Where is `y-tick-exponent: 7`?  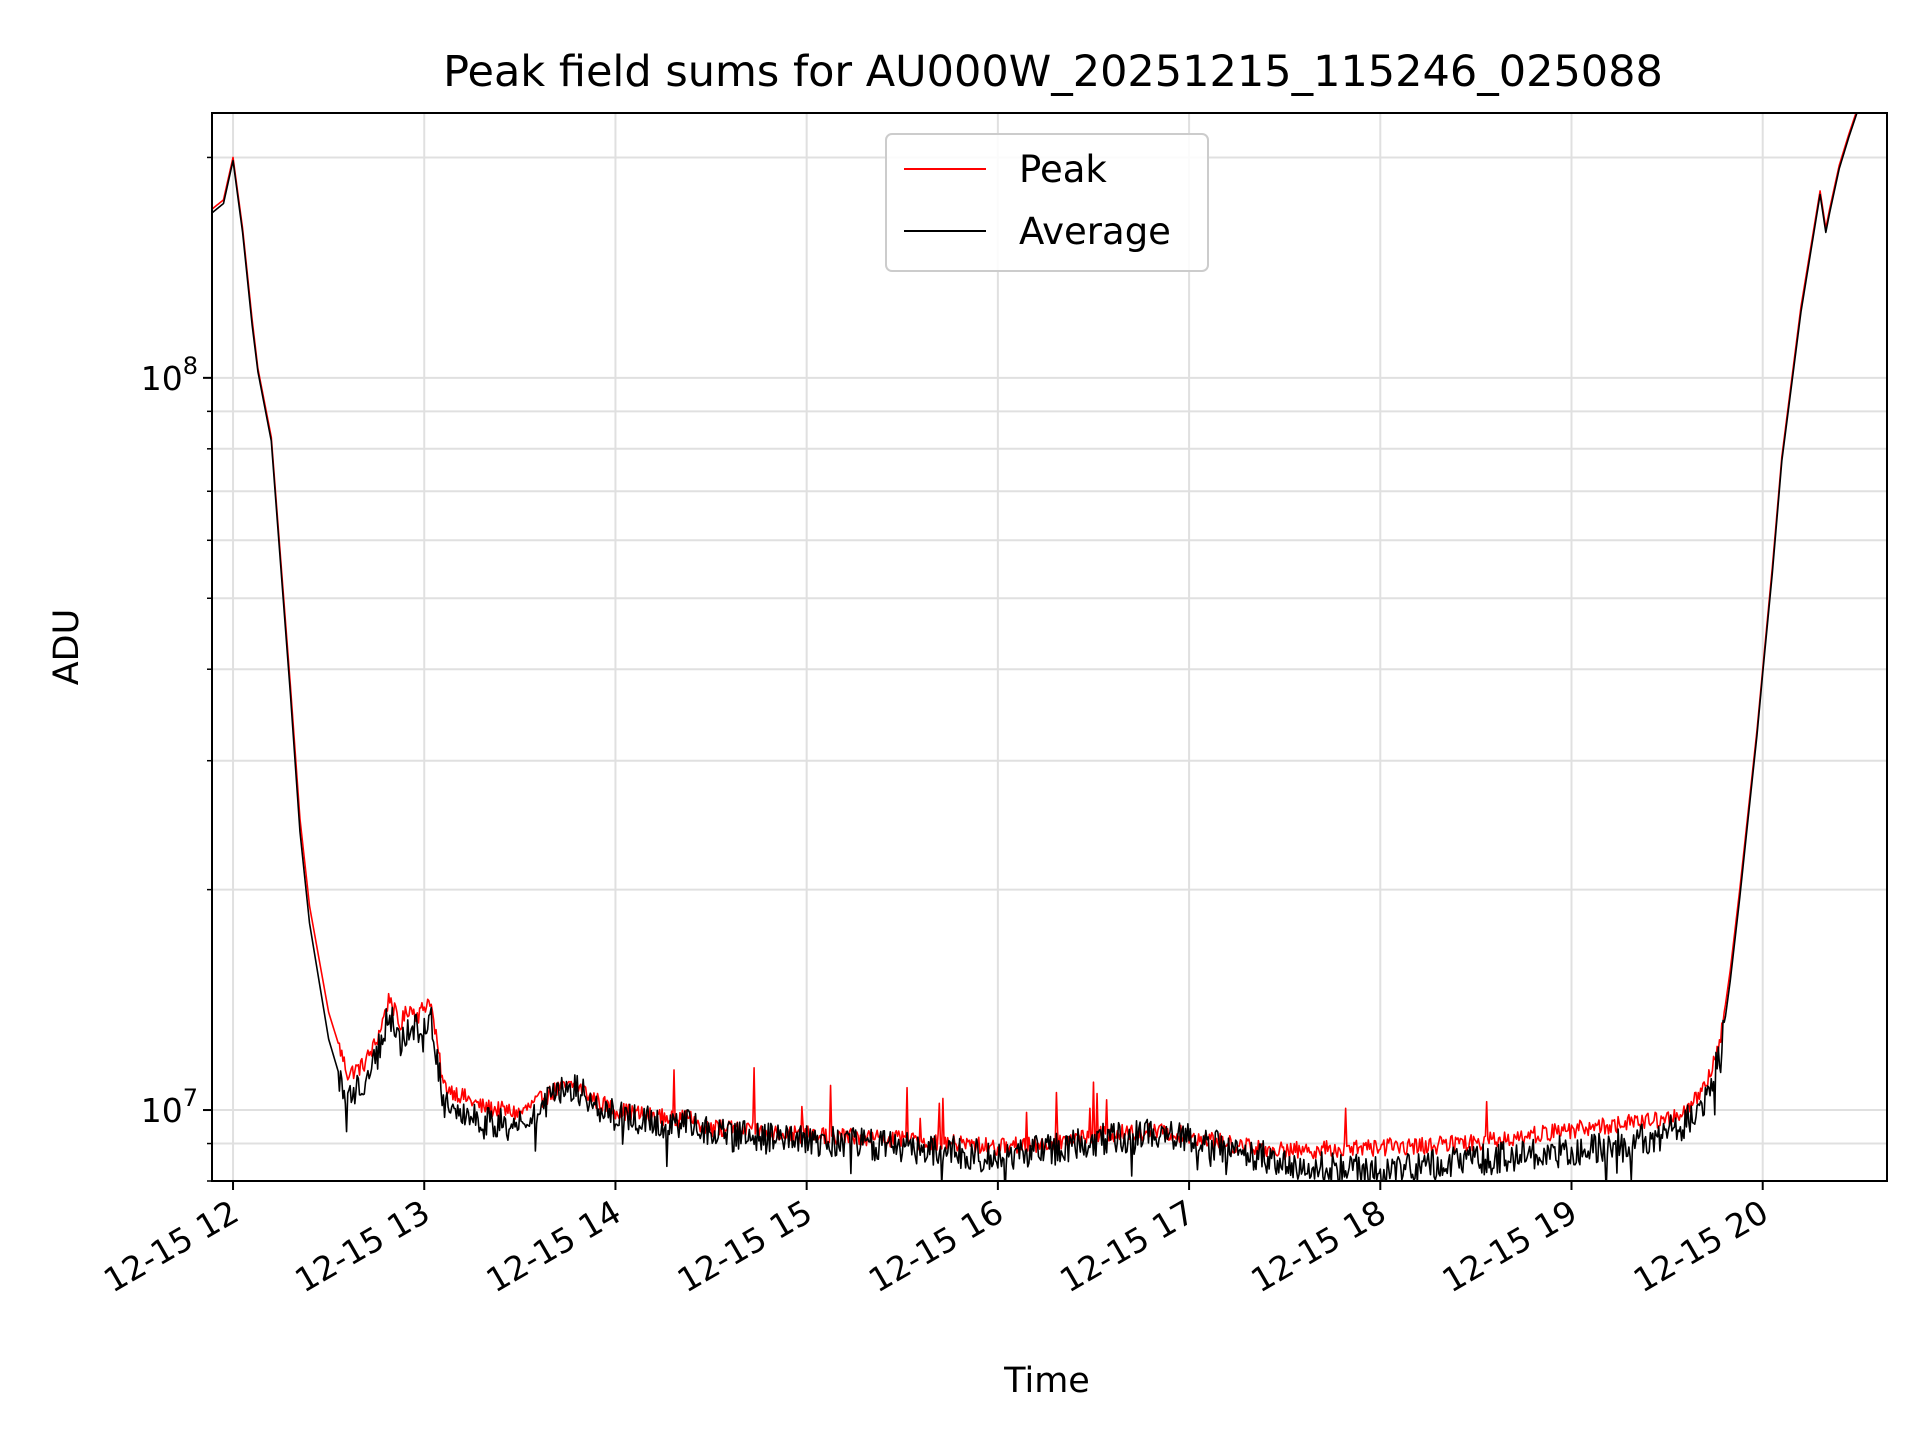 y-tick-exponent: 7 is located at coordinates (190, 1098).